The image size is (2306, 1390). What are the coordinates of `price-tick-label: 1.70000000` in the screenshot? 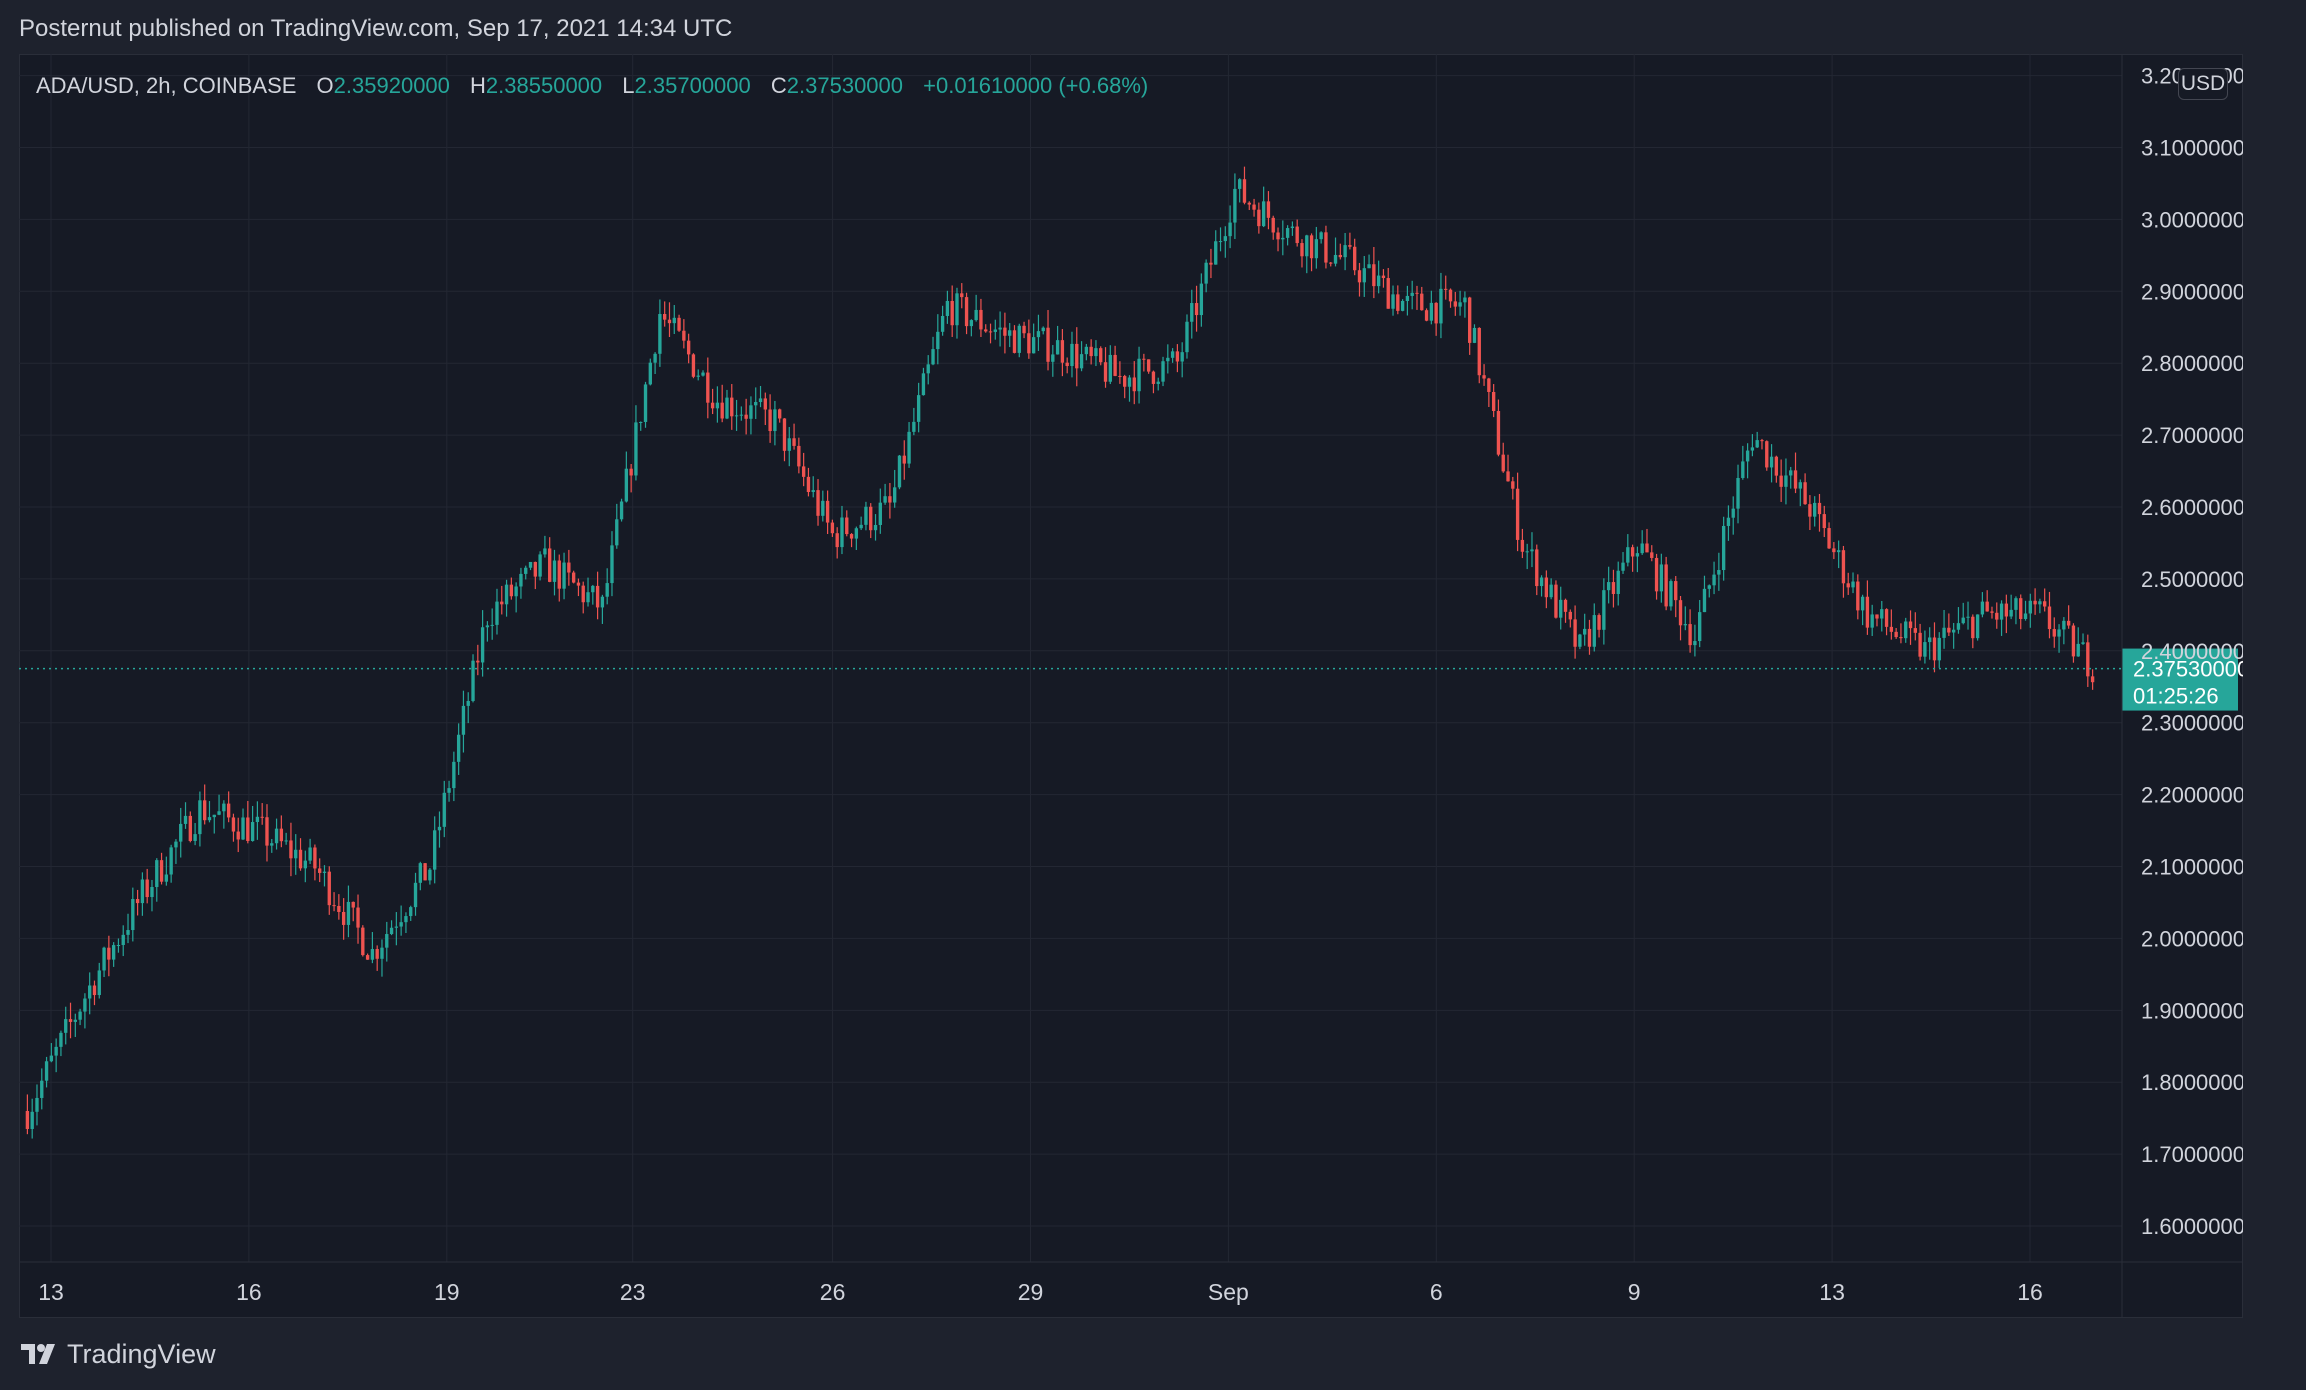 It's located at (2192, 1154).